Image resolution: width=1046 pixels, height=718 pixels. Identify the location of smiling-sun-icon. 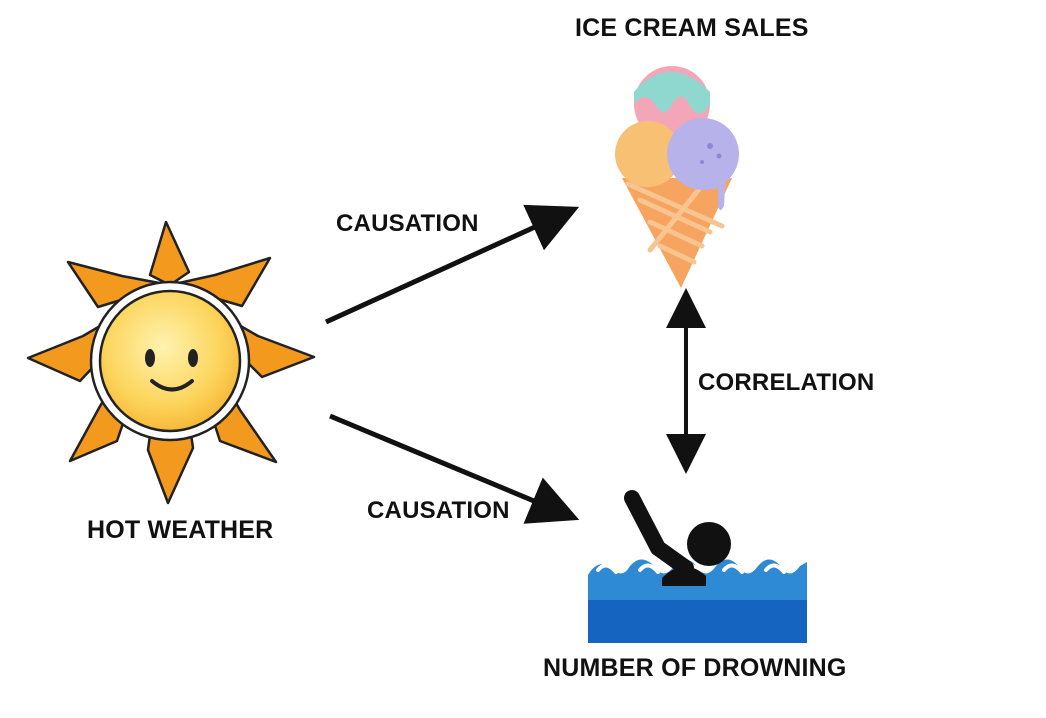
(171, 362).